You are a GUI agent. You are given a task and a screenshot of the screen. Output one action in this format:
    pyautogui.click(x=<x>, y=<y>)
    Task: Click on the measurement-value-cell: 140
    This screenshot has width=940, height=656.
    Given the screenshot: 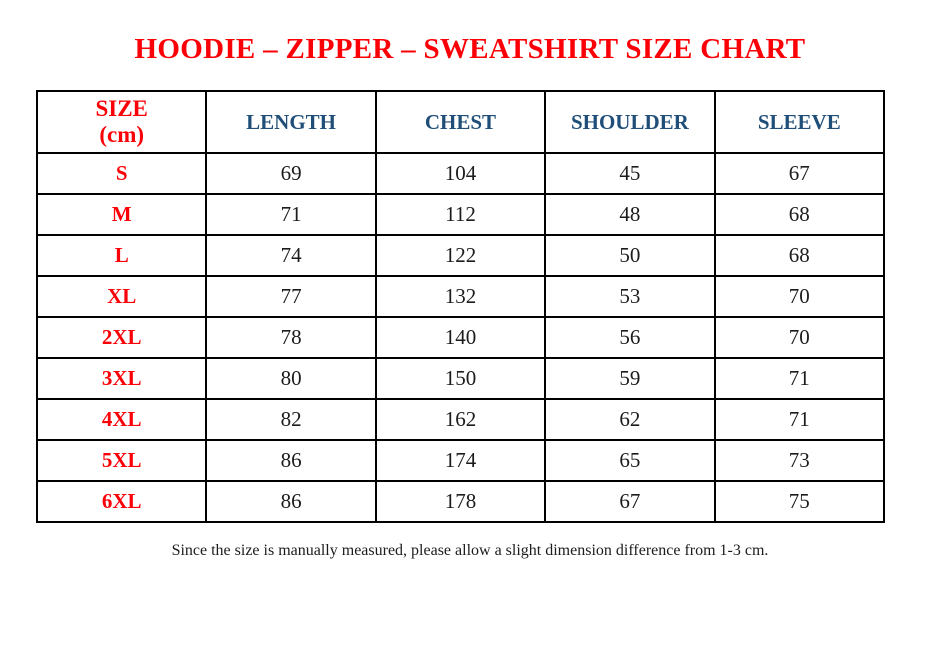 What is the action you would take?
    pyautogui.click(x=460, y=337)
    